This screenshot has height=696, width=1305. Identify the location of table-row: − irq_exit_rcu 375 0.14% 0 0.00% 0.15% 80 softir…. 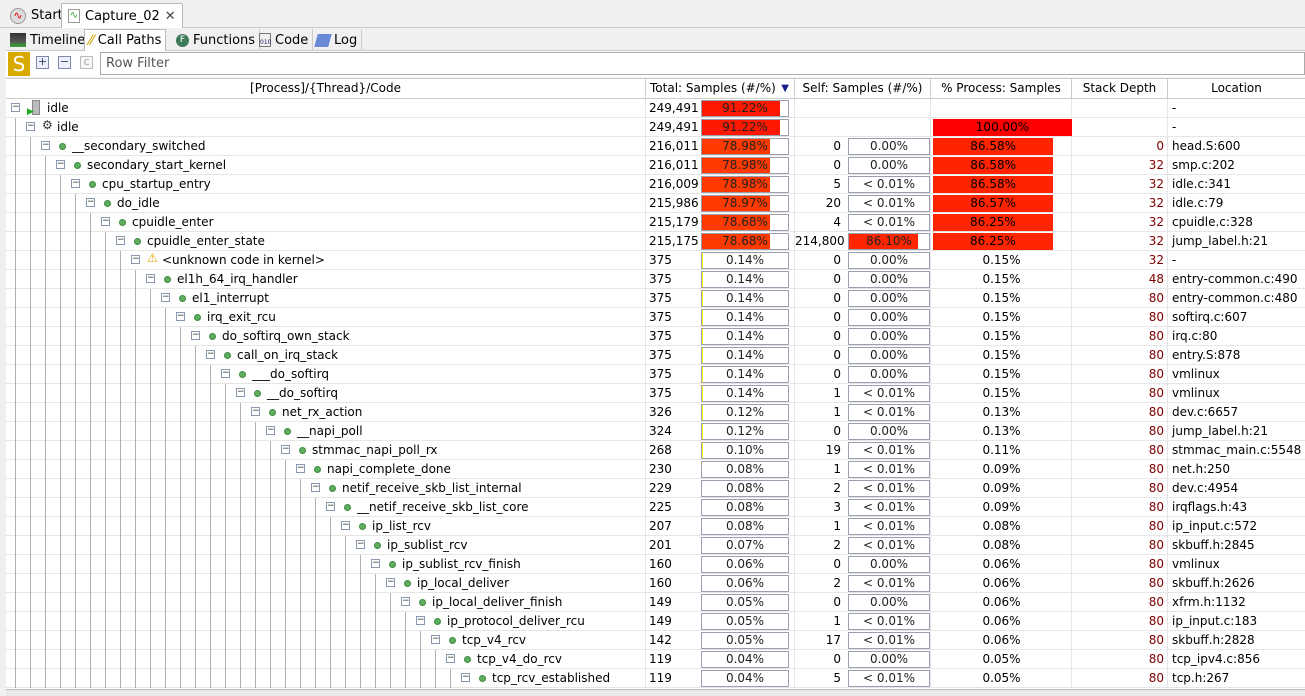
(655, 317).